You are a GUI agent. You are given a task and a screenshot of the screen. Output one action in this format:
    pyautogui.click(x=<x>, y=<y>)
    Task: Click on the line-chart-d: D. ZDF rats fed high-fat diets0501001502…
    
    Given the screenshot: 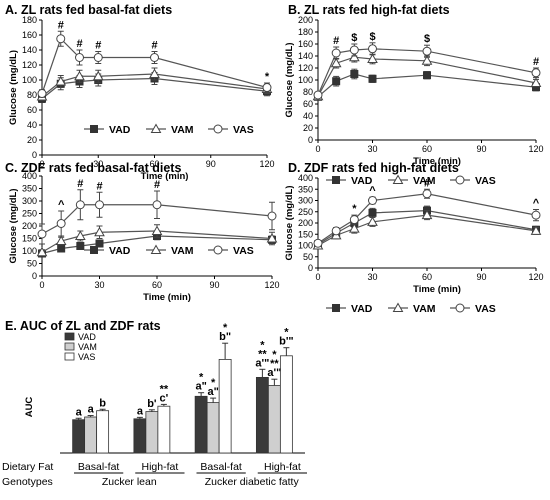 What is the action you would take?
    pyautogui.click(x=414, y=238)
    